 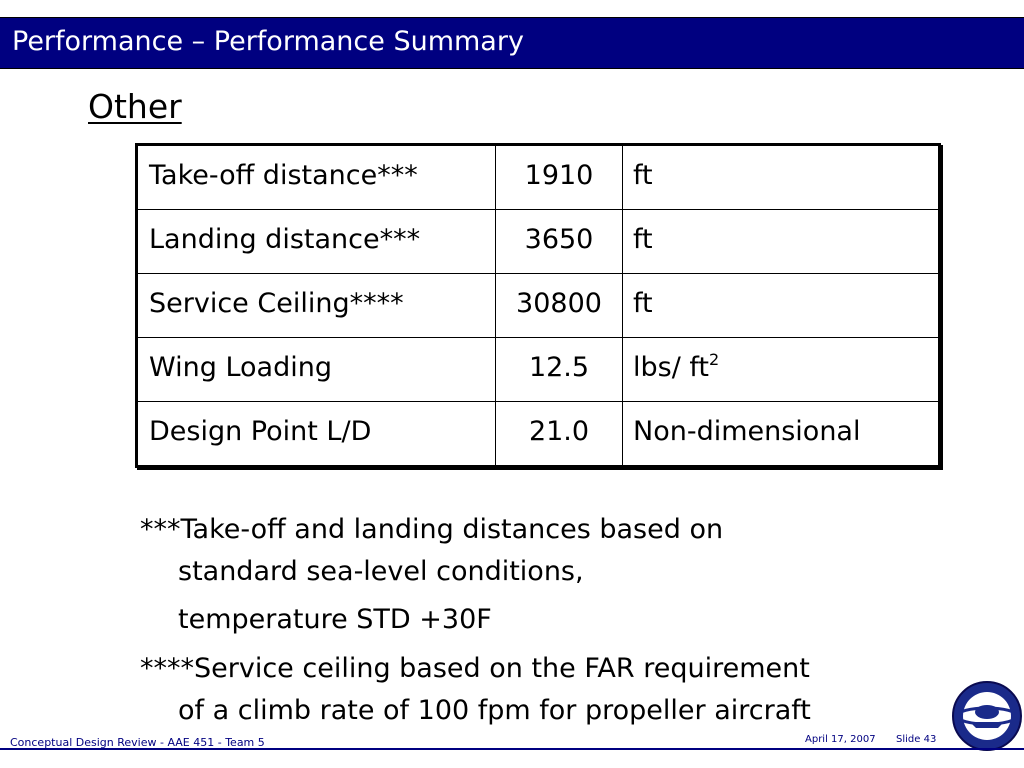 I want to click on row-label: Design Point L/D, so click(x=316, y=434).